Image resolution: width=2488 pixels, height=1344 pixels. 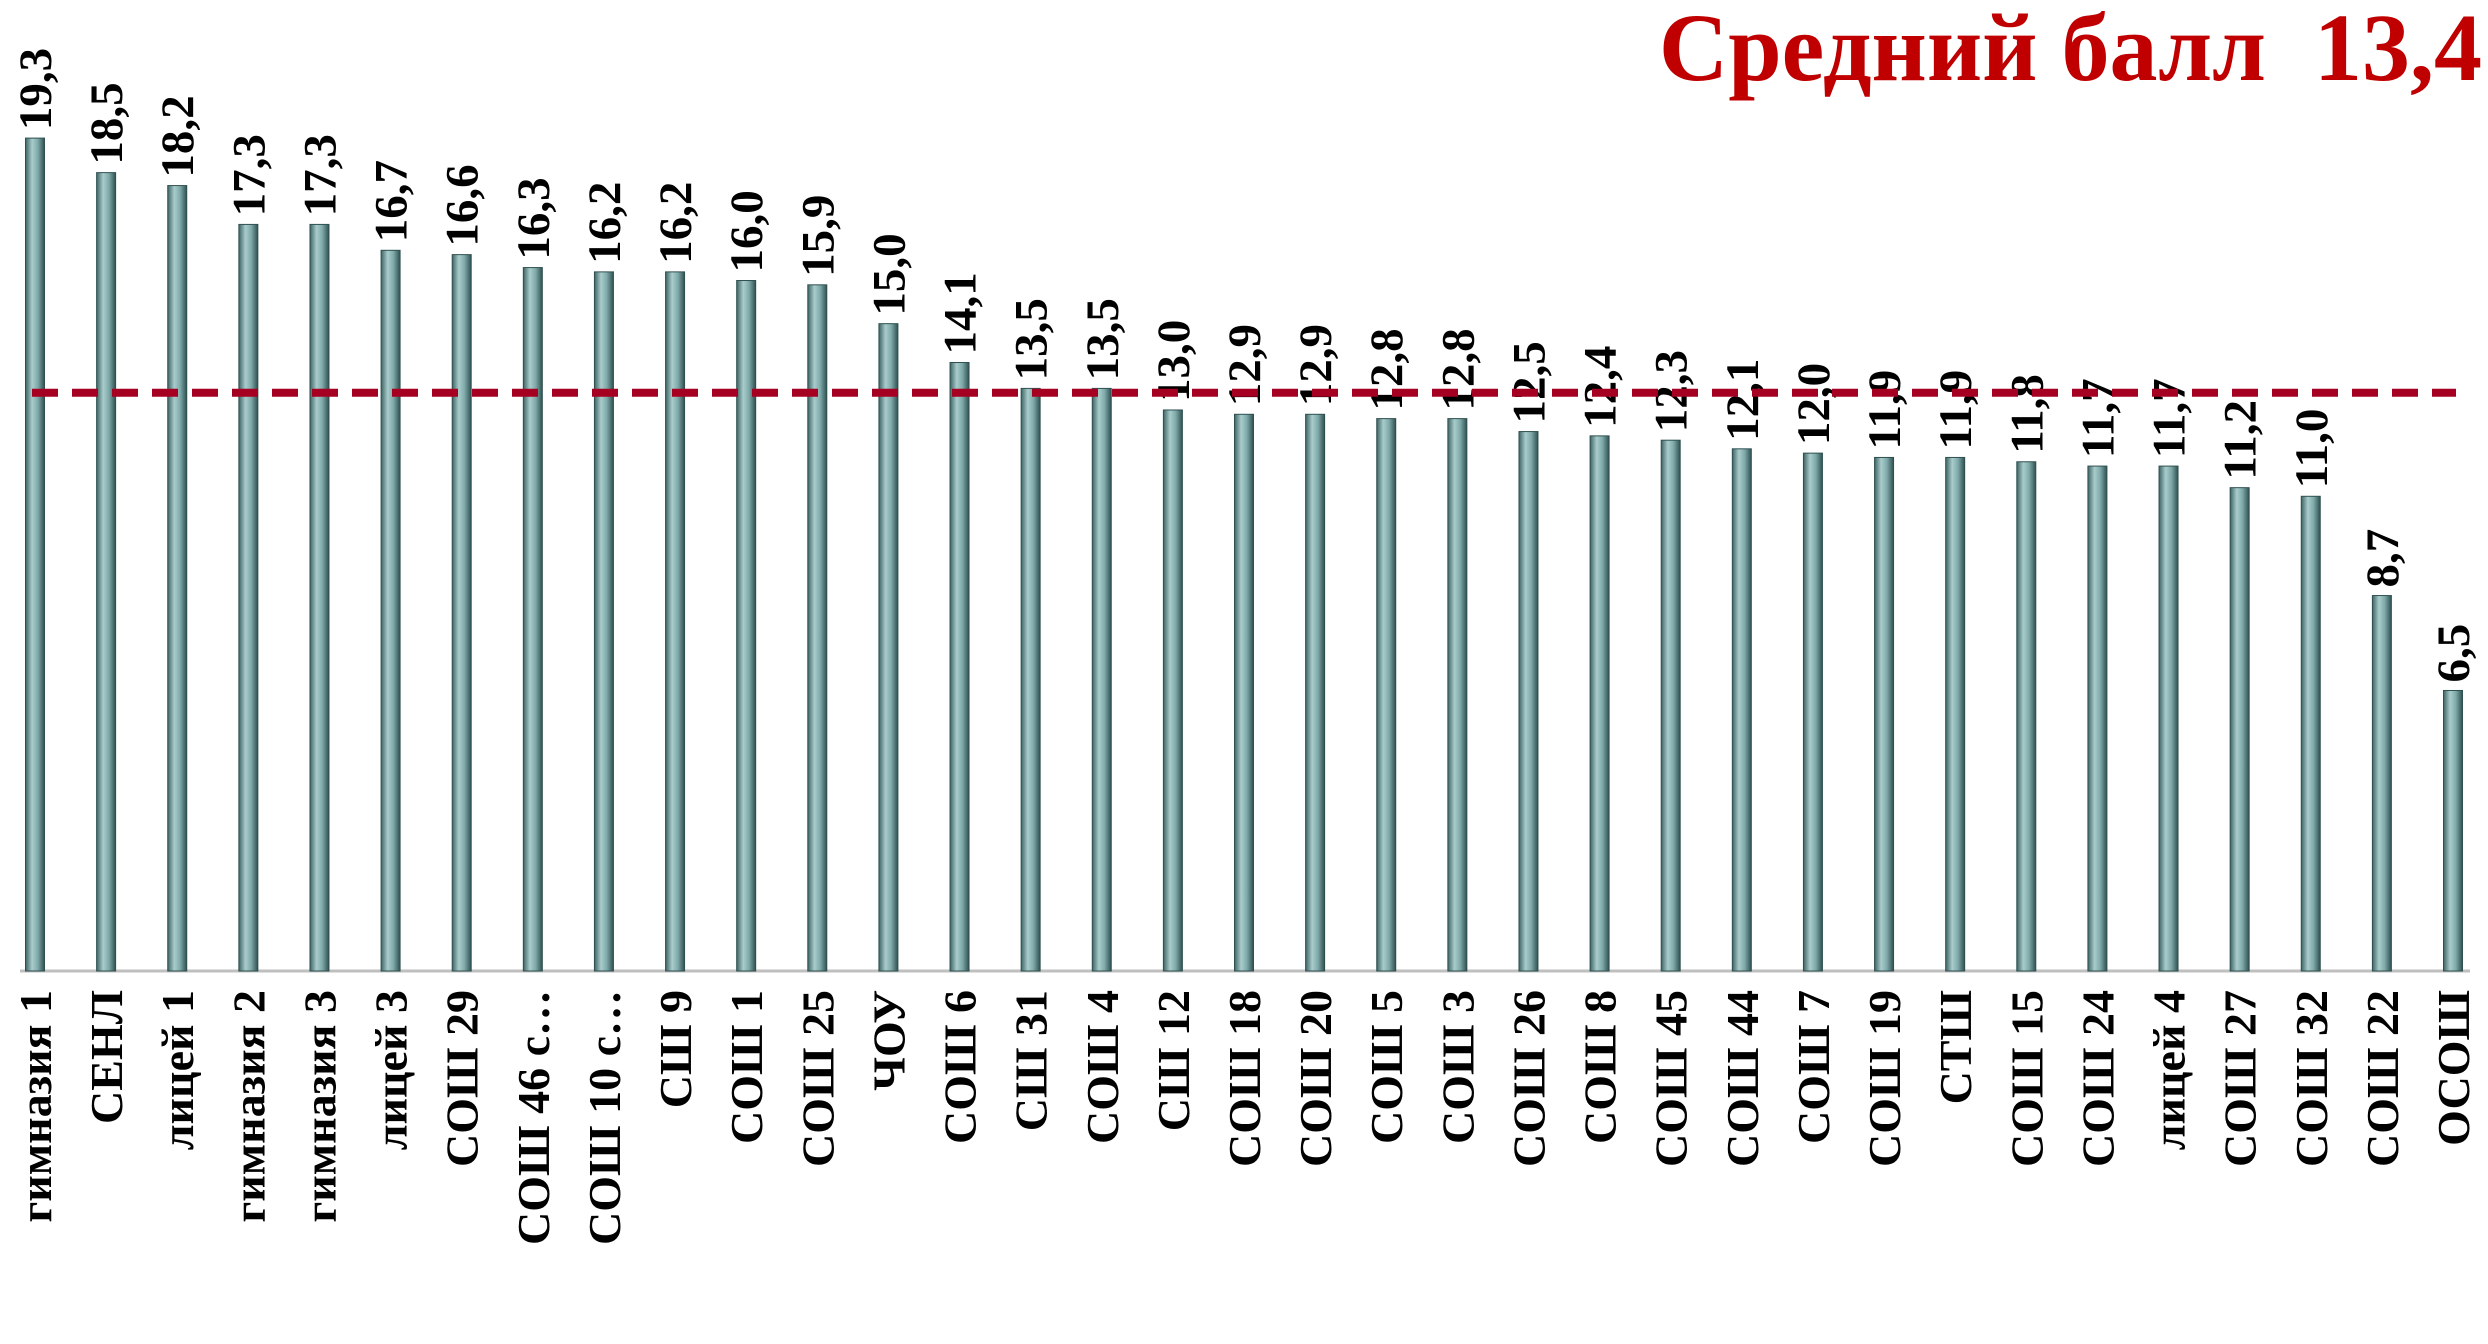 I want to click on x-tick-label: СОШ 1, so click(x=746, y=1067).